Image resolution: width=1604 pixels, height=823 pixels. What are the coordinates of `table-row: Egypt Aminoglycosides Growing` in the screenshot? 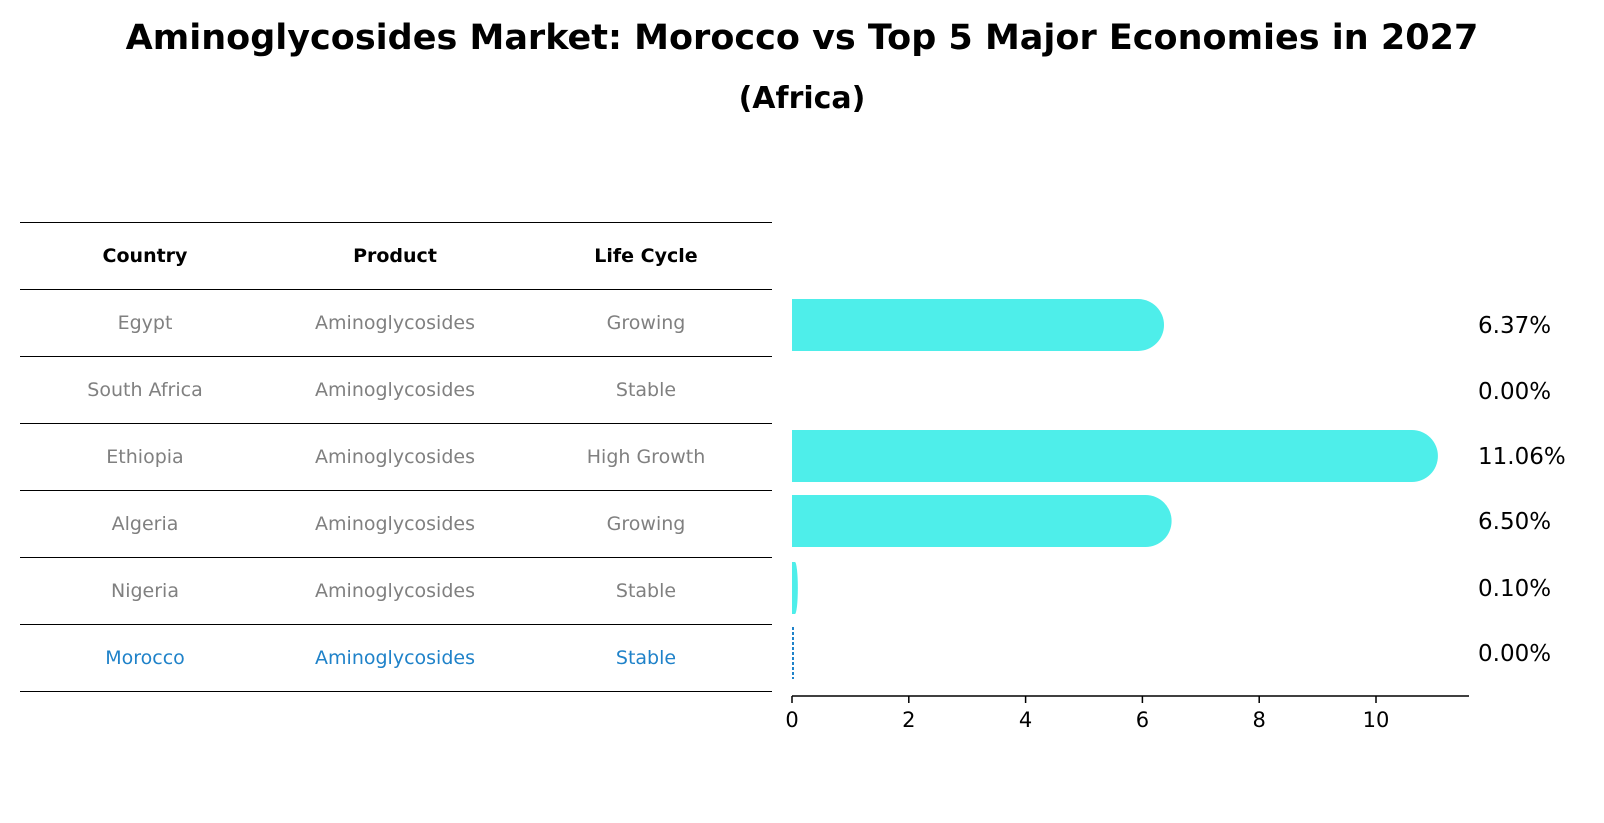 It's located at (396, 322).